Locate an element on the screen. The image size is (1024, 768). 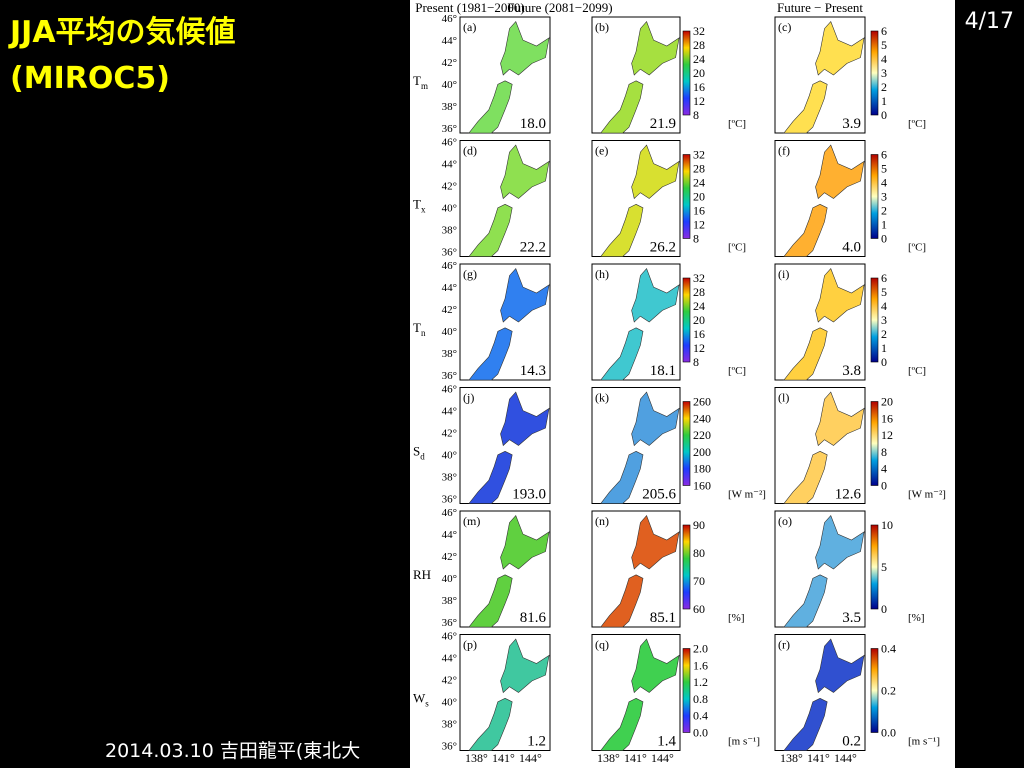
column-header: Future (2081−2099) is located at coordinates (559, 7).